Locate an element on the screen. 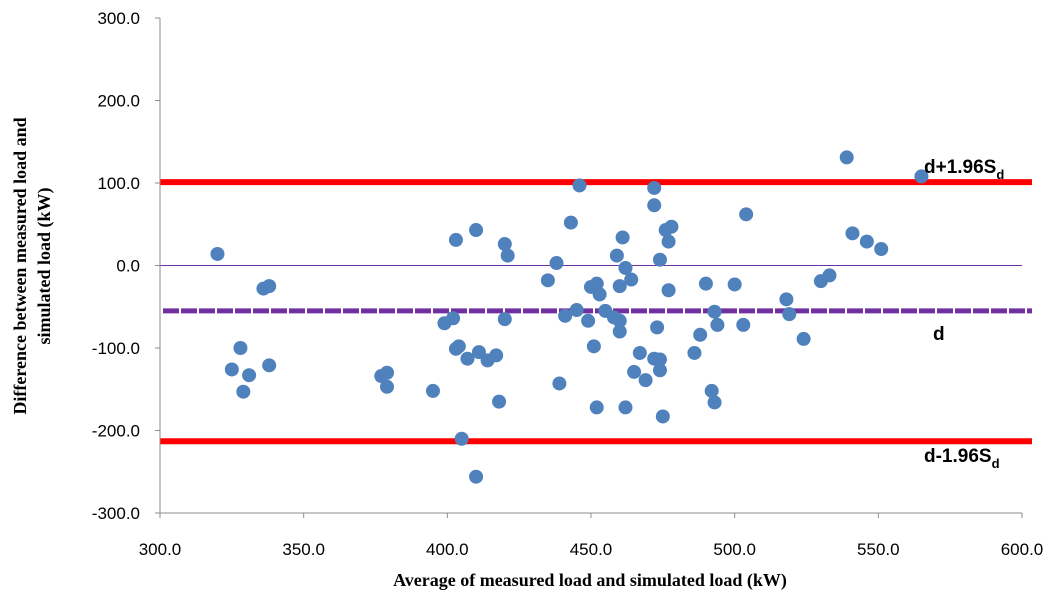 This screenshot has width=1051, height=595. y-tick-label: -200.0 is located at coordinates (116, 431).